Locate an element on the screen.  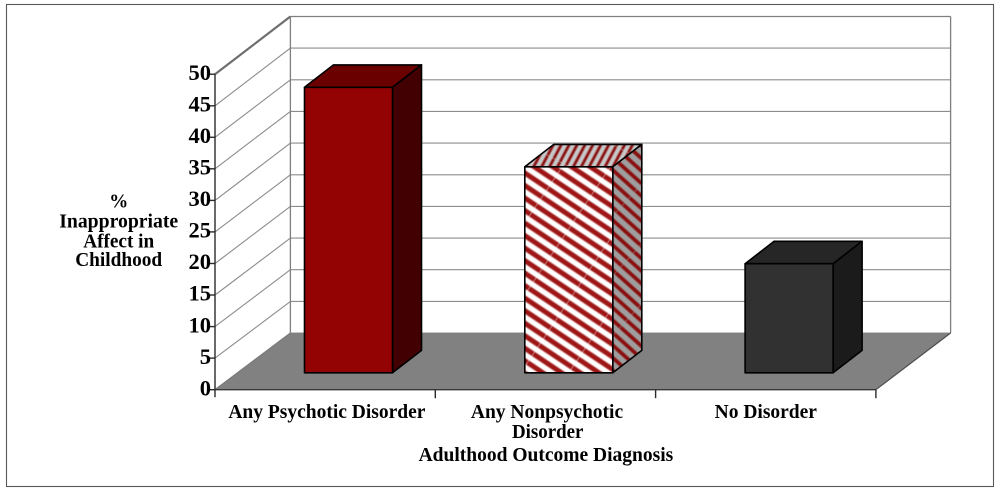
svg-text: Affect in is located at coordinates (118, 242).